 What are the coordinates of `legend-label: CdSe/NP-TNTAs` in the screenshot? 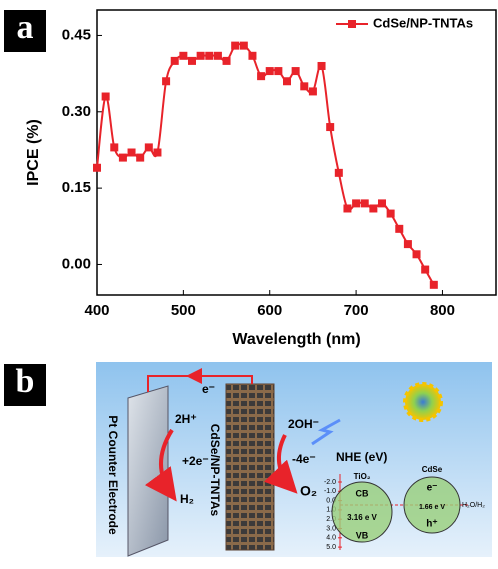 It's located at (423, 22).